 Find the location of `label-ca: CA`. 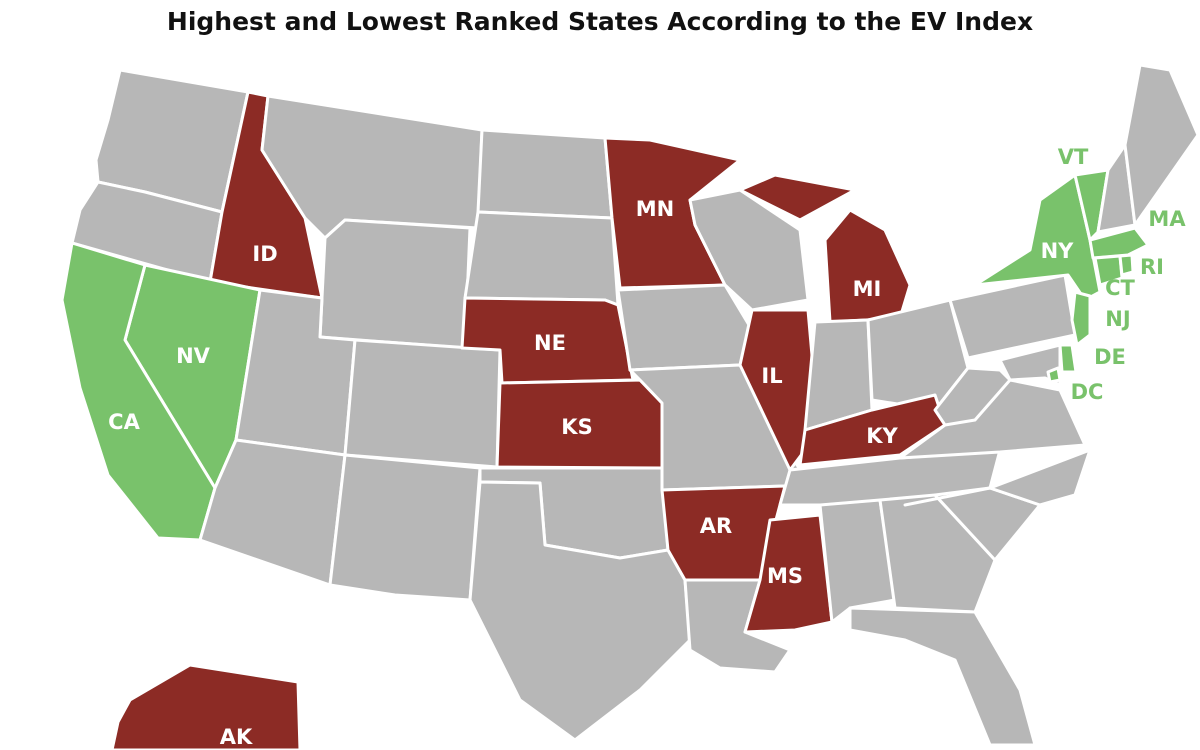

label-ca: CA is located at coordinates (124, 422).